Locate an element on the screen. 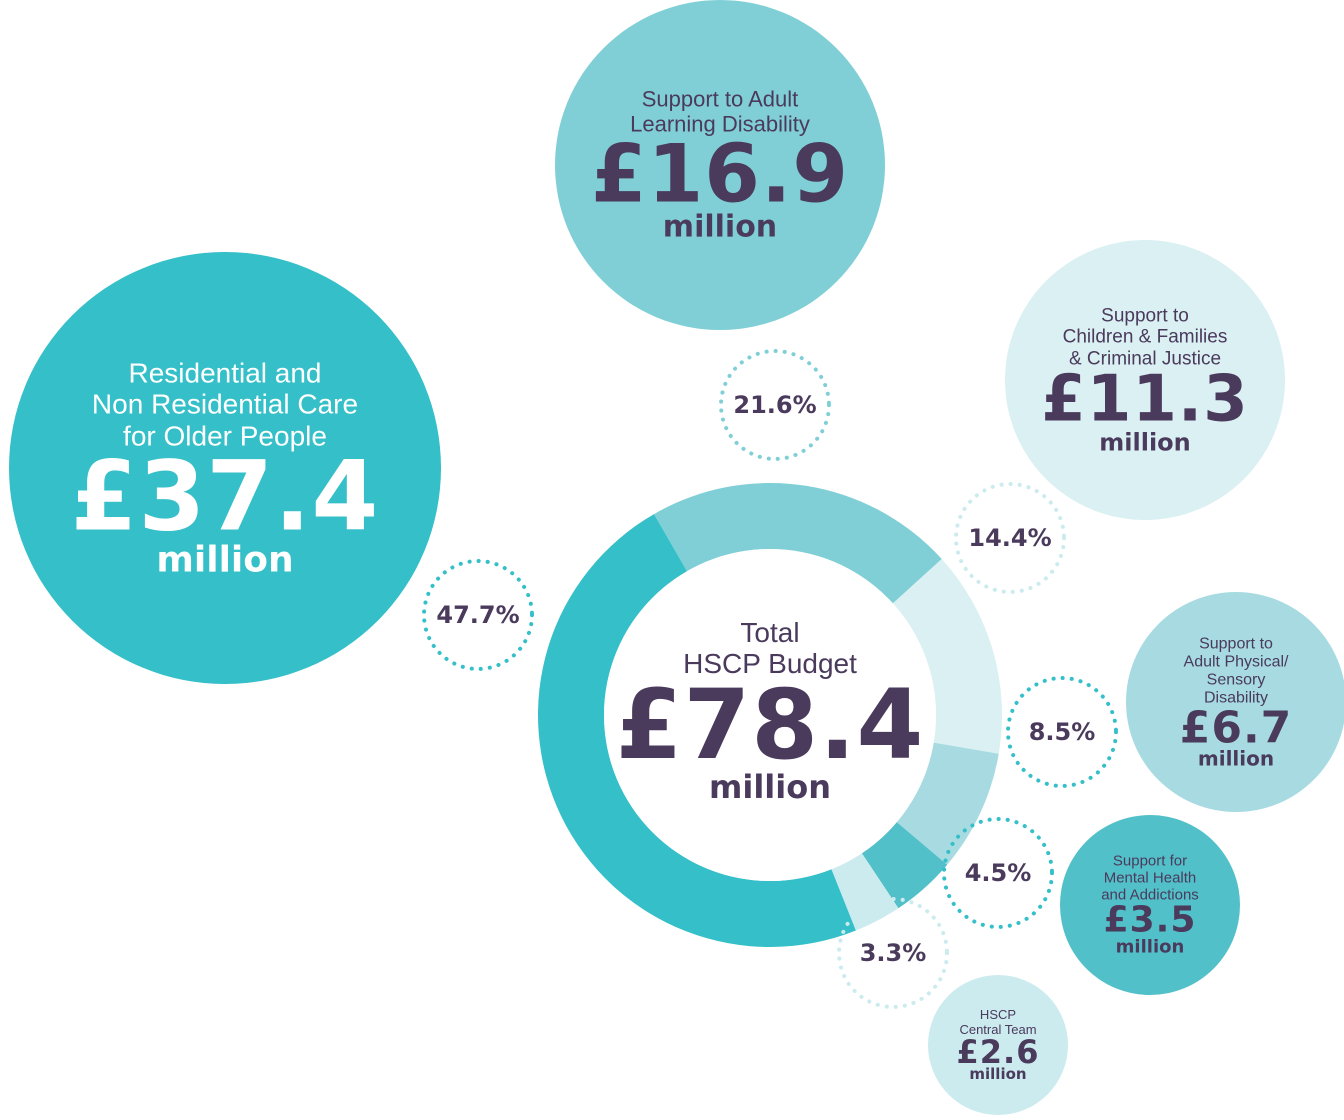 The image size is (1344, 1120). bubble-label: HSCP Central Team £2.6 million is located at coordinates (998, 1045).